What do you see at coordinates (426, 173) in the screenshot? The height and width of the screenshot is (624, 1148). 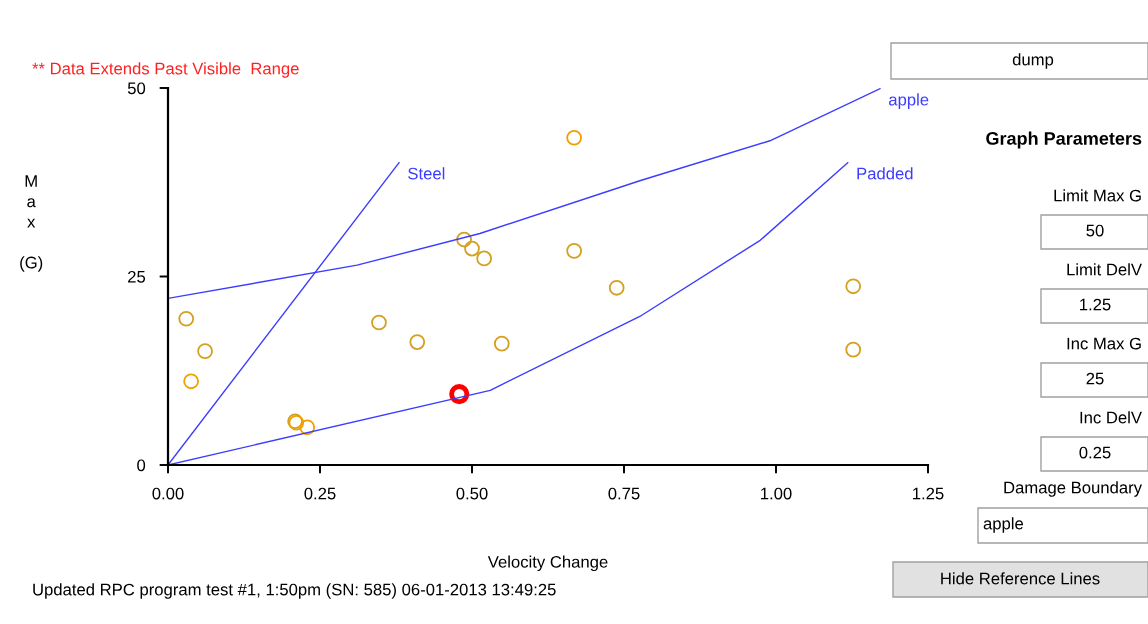 I see `series-label: Steel` at bounding box center [426, 173].